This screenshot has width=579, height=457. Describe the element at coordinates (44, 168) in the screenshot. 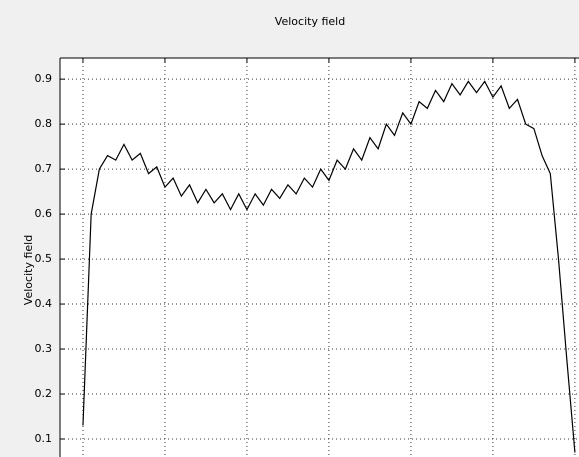

I see `y-tick-label: 0.7` at that location.